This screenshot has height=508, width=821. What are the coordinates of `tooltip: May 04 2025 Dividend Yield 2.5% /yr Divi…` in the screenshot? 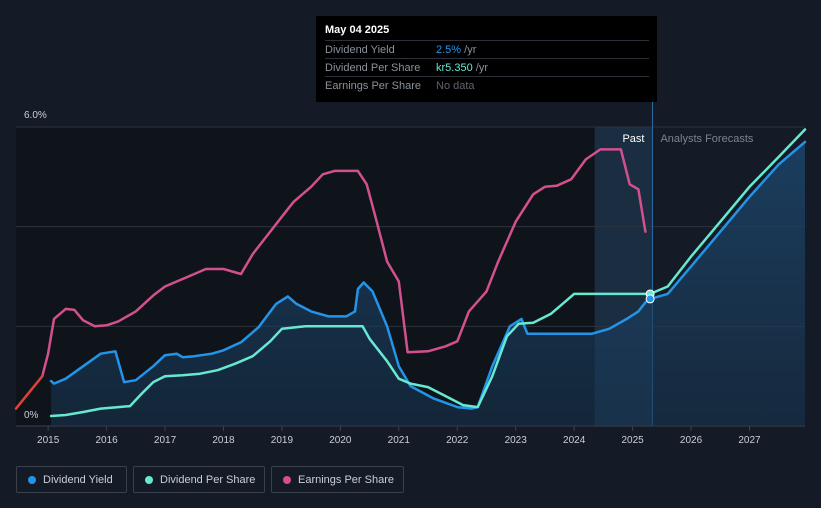 It's located at (486, 59).